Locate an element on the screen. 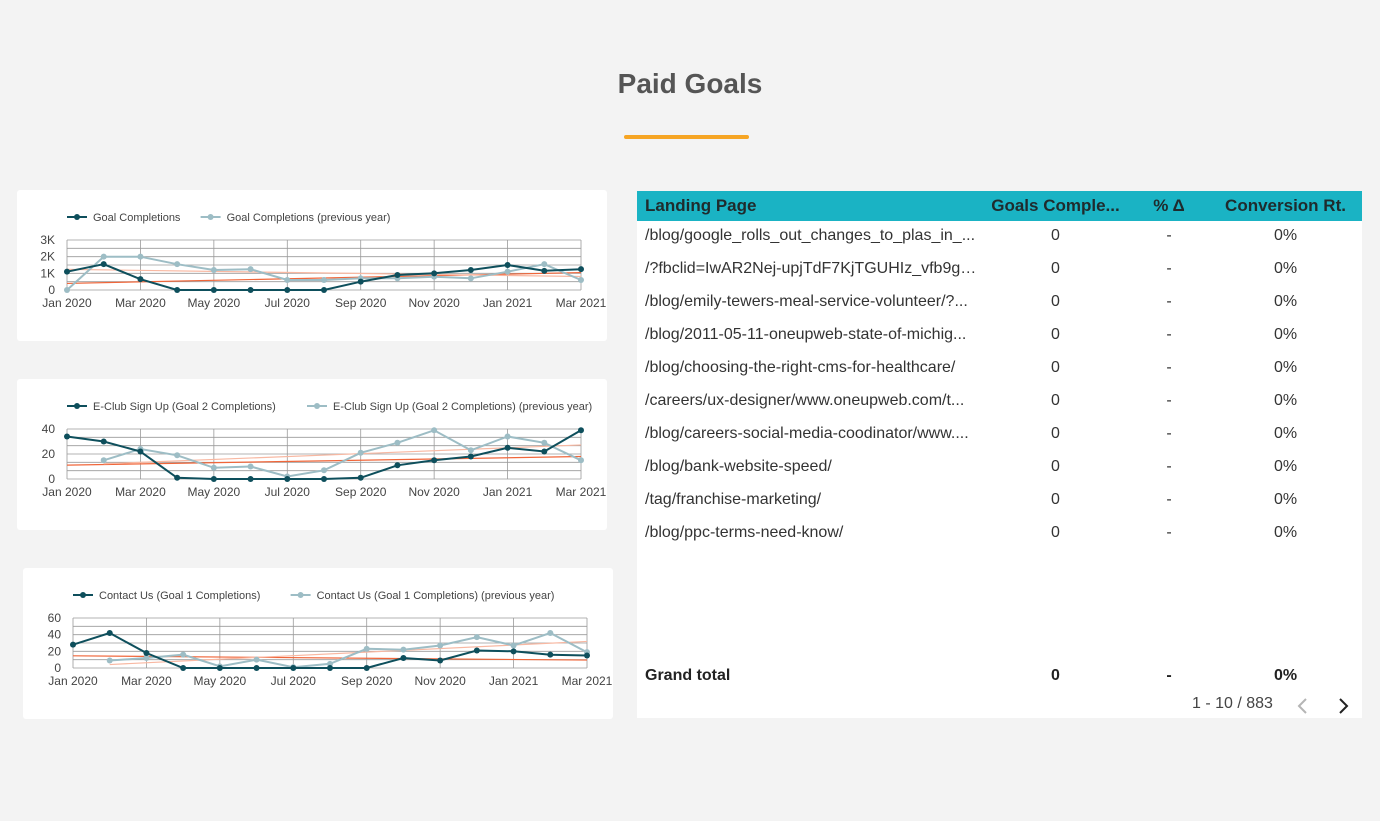 This screenshot has width=1380, height=821. grand-total-goals: 0 is located at coordinates (1055, 675).